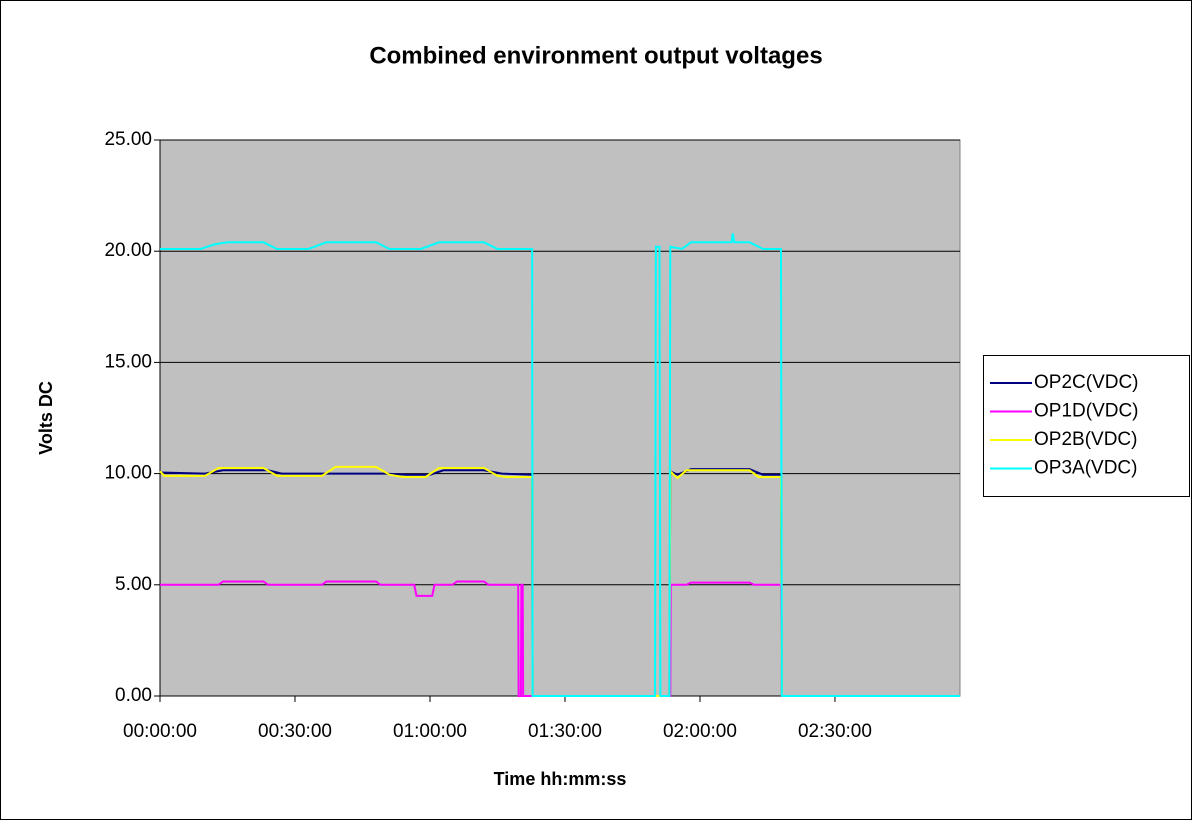 The width and height of the screenshot is (1193, 821). What do you see at coordinates (128, 473) in the screenshot?
I see `y-tick-label: 10.00` at bounding box center [128, 473].